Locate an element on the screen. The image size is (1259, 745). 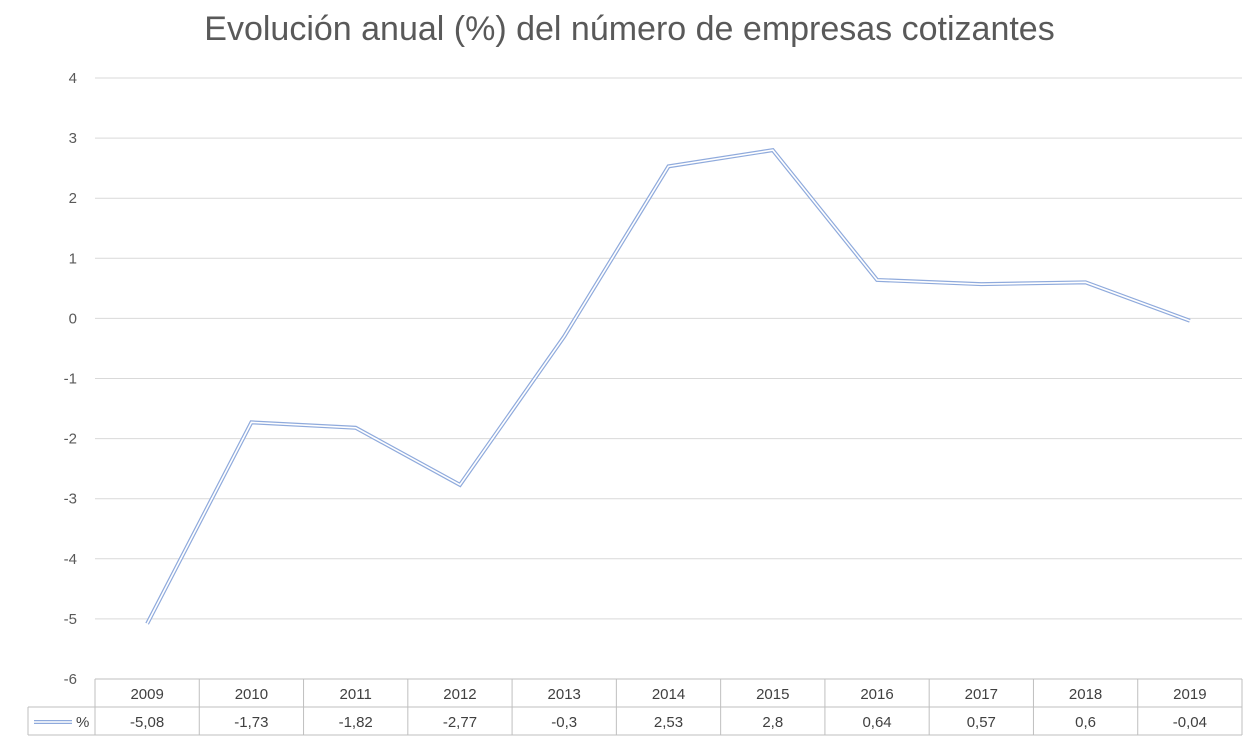
y-tick-label: 2 is located at coordinates (73, 198).